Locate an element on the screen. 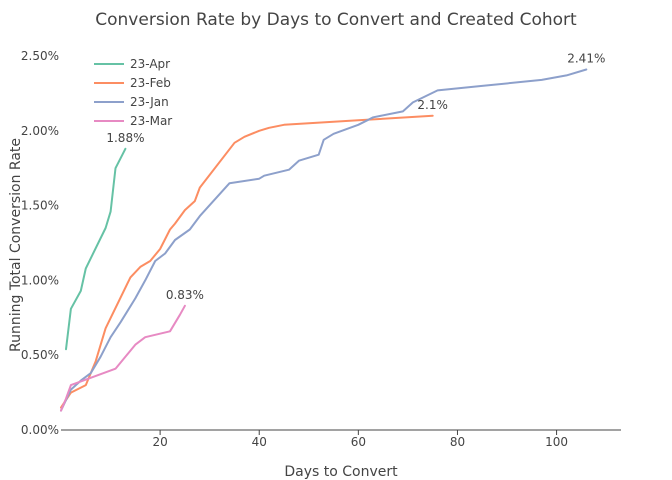 The width and height of the screenshot is (672, 480). x-tick-label: 100 is located at coordinates (556, 442).